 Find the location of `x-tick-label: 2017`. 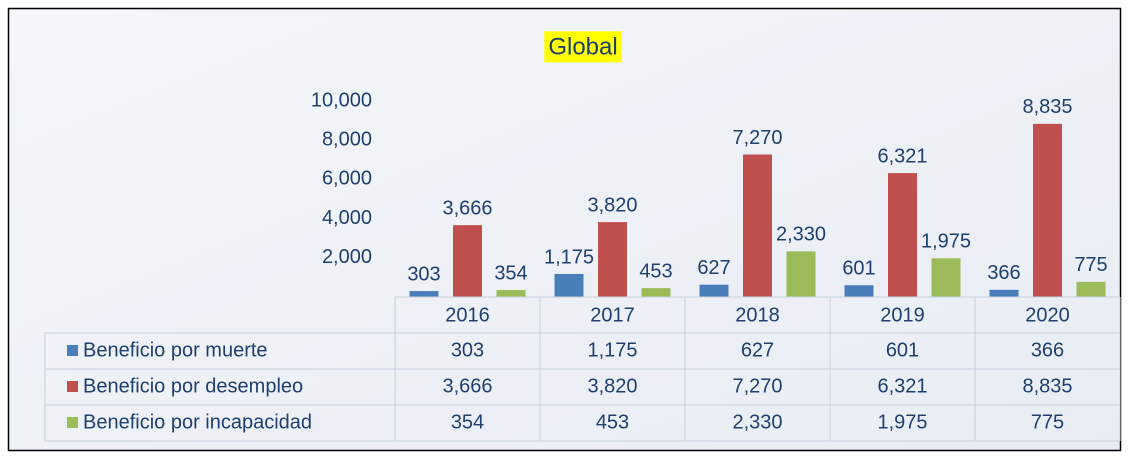

x-tick-label: 2017 is located at coordinates (612, 315).